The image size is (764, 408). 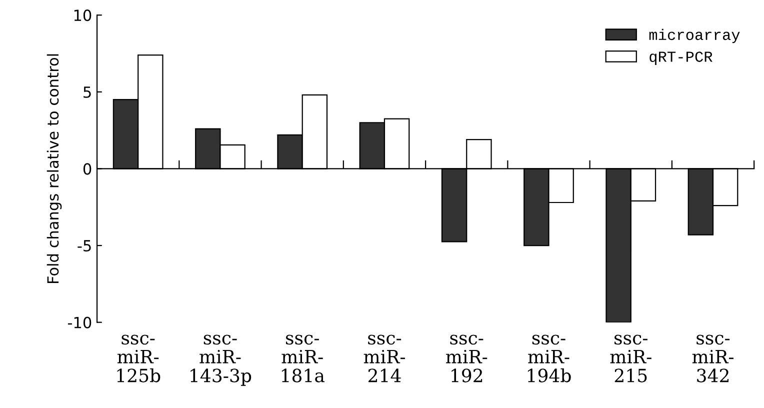 I want to click on x-tick-label: ssc- miR- 192, so click(x=467, y=358).